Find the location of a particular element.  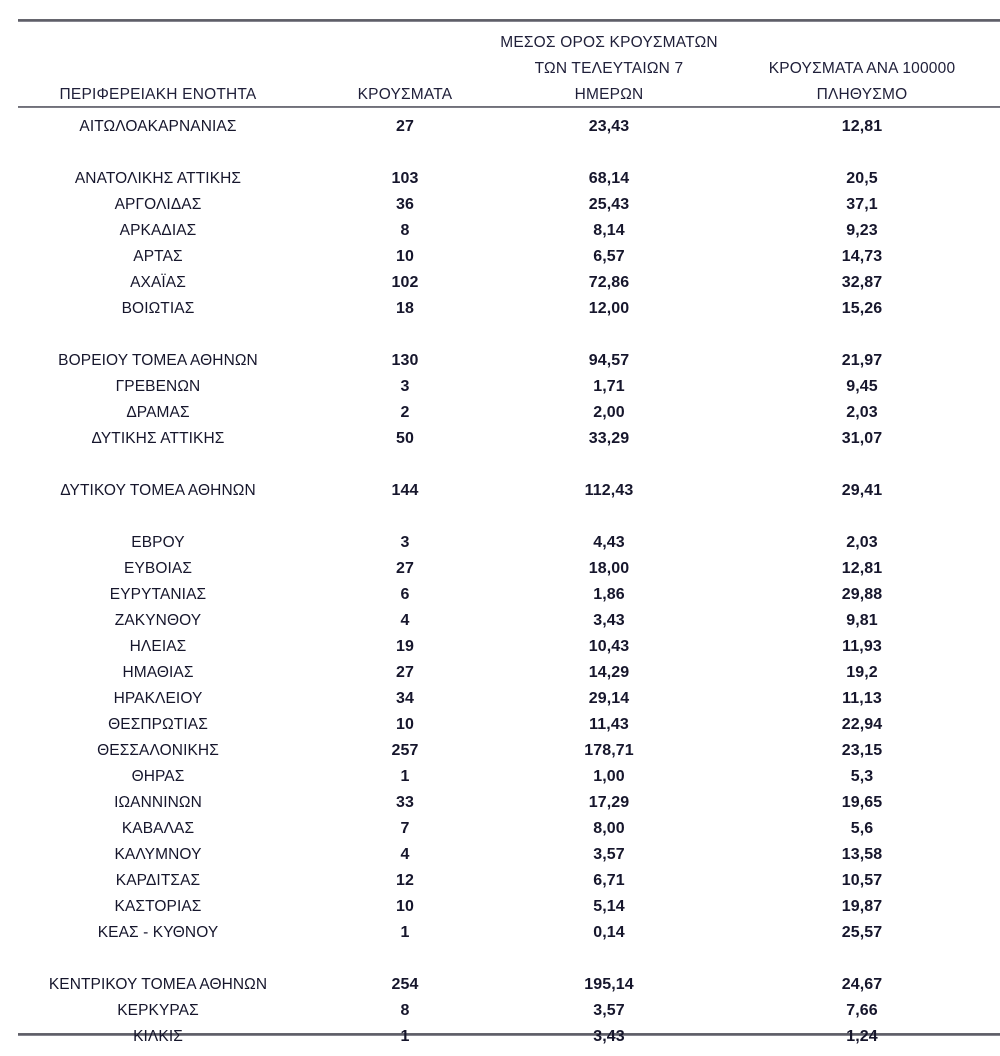

table-row: ΑΧΑΪΑΣ 102 72,86 32,87 is located at coordinates (500, 283).